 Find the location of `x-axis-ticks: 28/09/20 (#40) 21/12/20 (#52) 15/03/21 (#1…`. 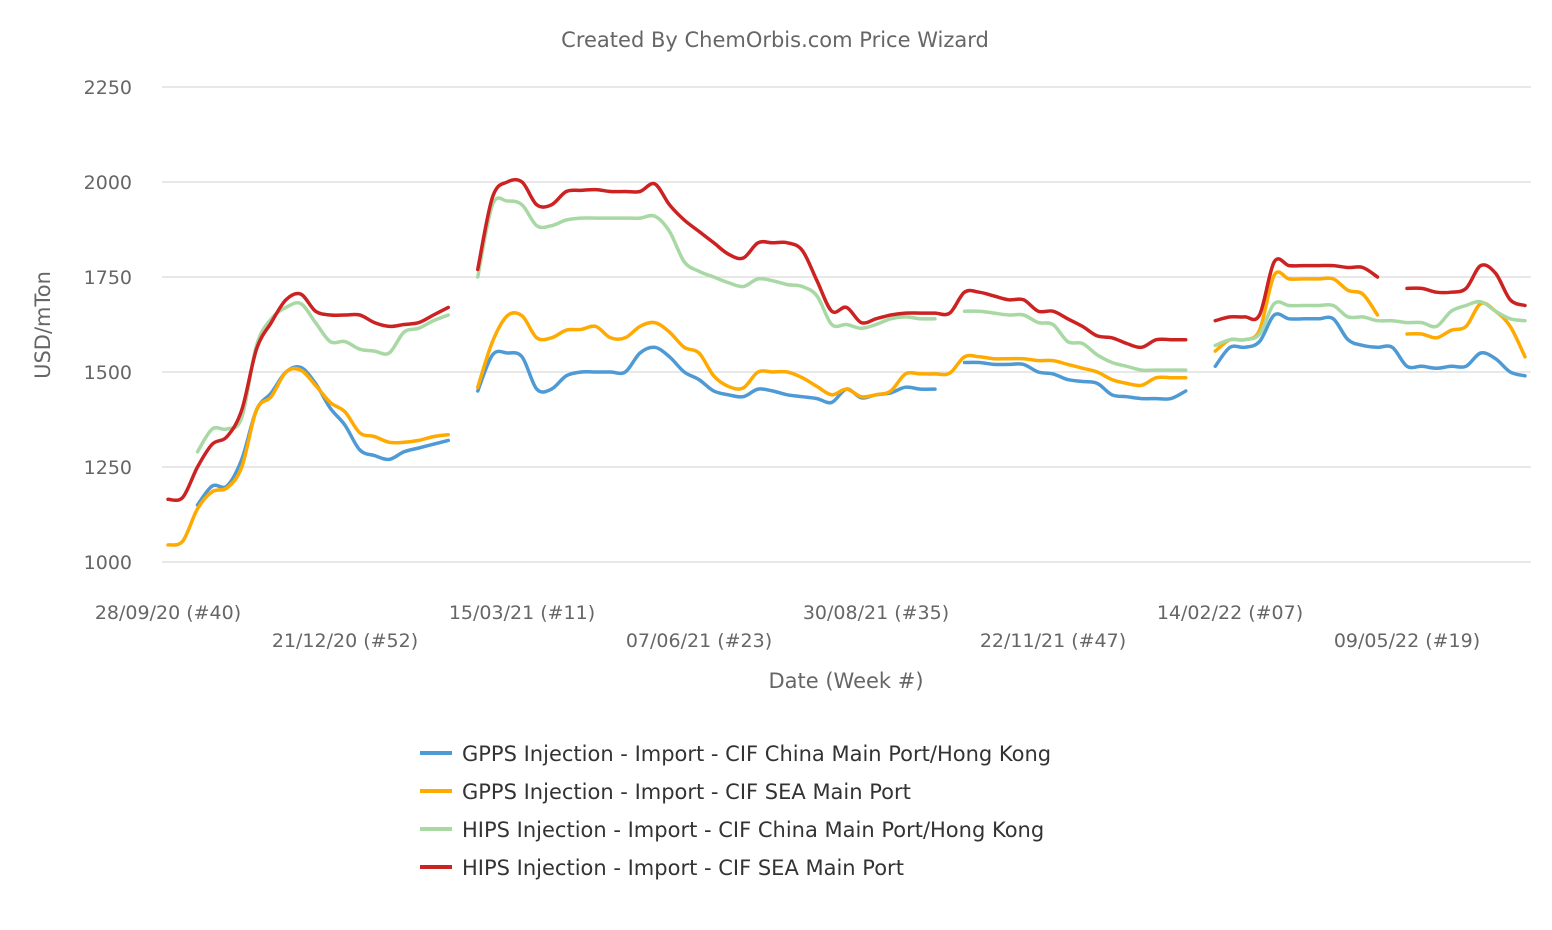

x-axis-ticks: 28/09/20 (#40) 21/12/20 (#52) 15/03/21 (#1… is located at coordinates (787, 627).